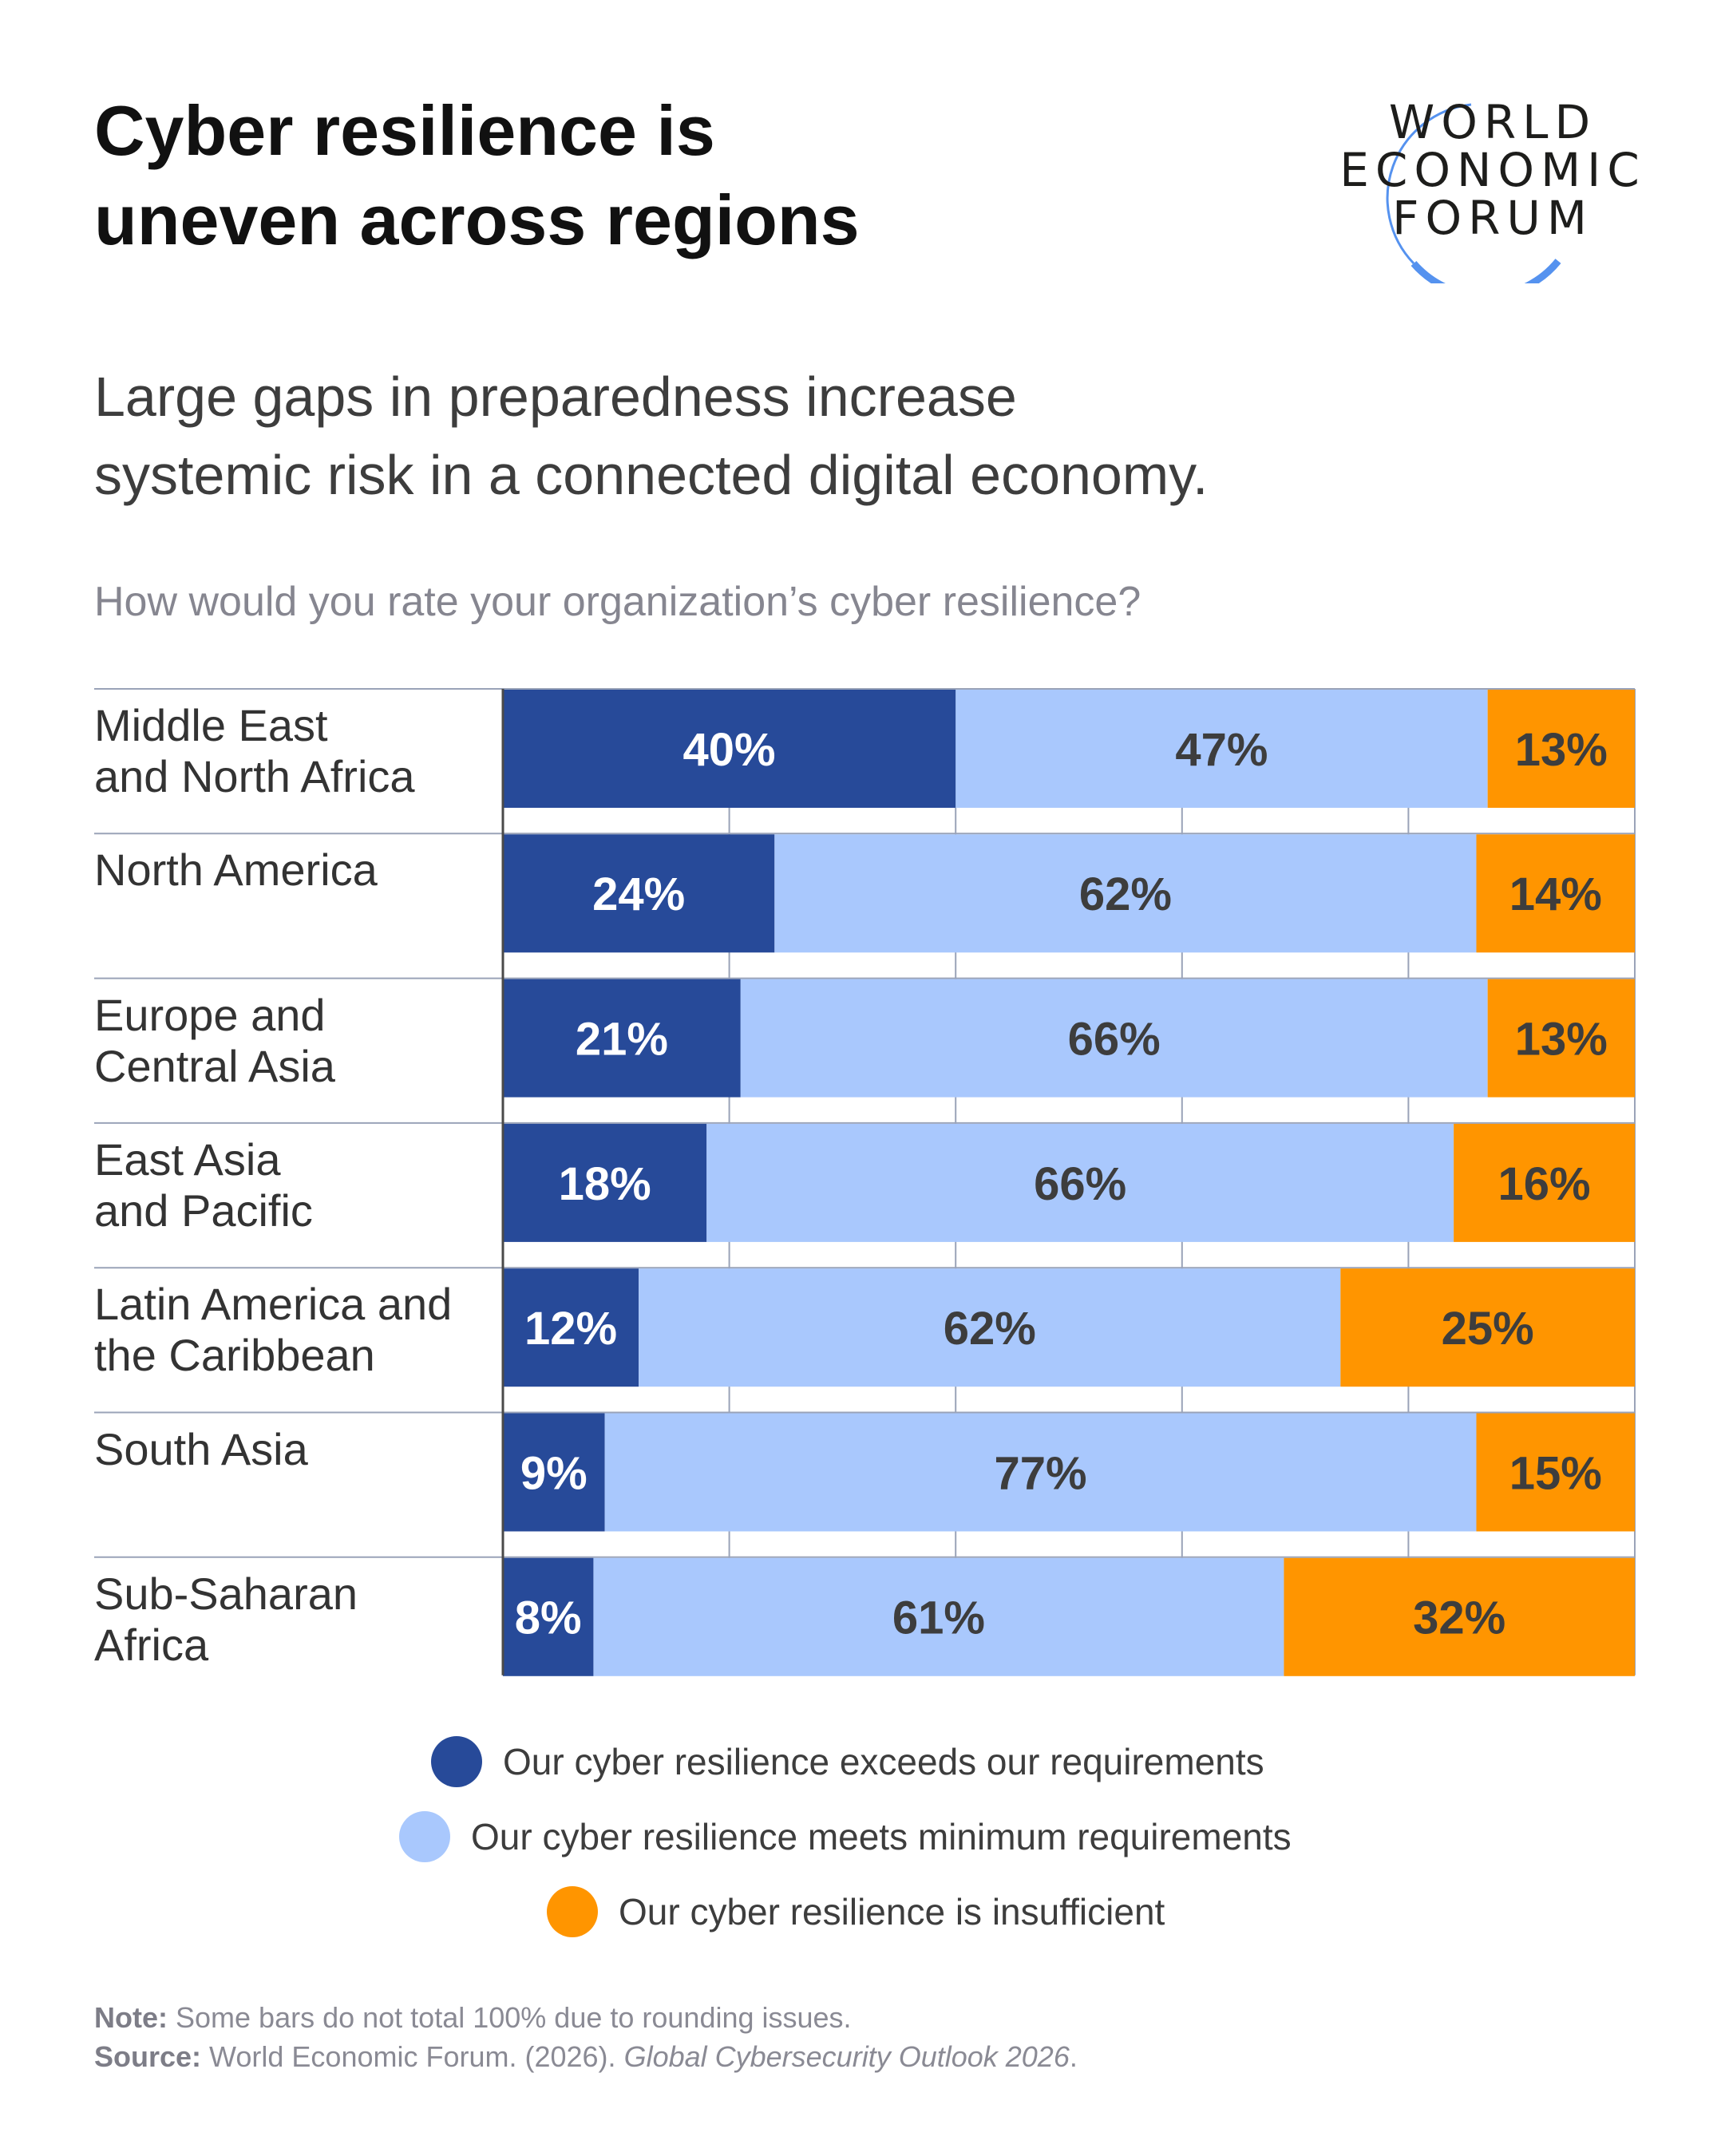 The width and height of the screenshot is (1725, 2156). I want to click on category-label-line: Central Asia, so click(214, 1065).